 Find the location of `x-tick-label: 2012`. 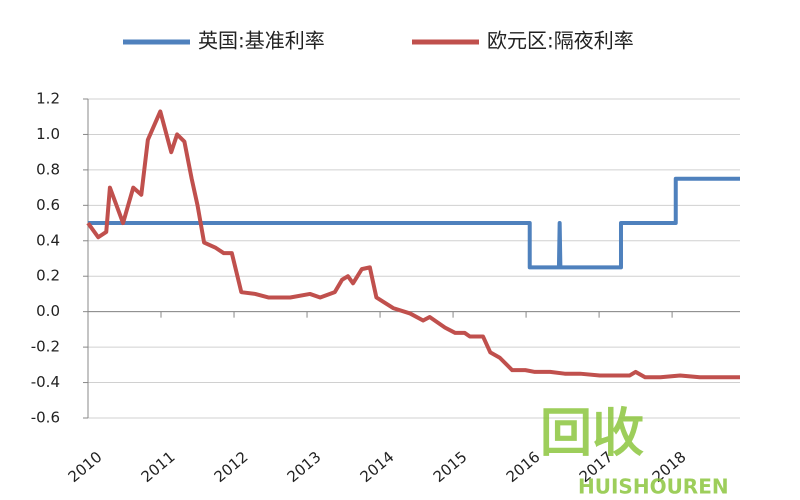

x-tick-label: 2012 is located at coordinates (231, 467).